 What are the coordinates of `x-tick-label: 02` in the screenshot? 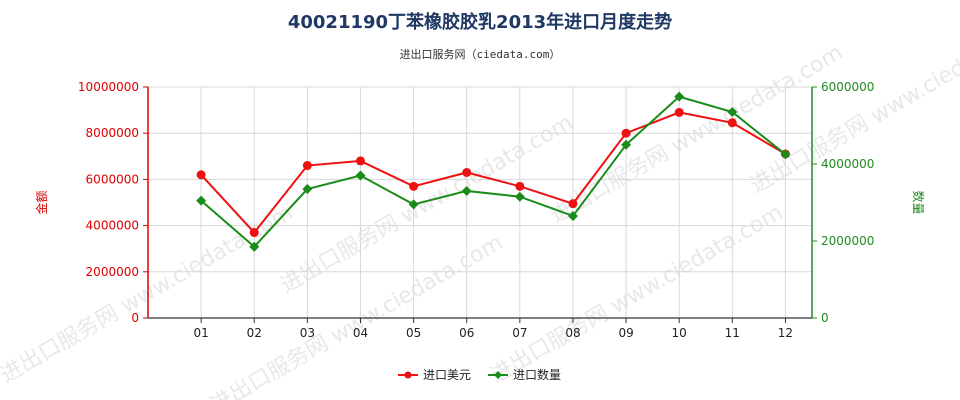 It's located at (254, 333).